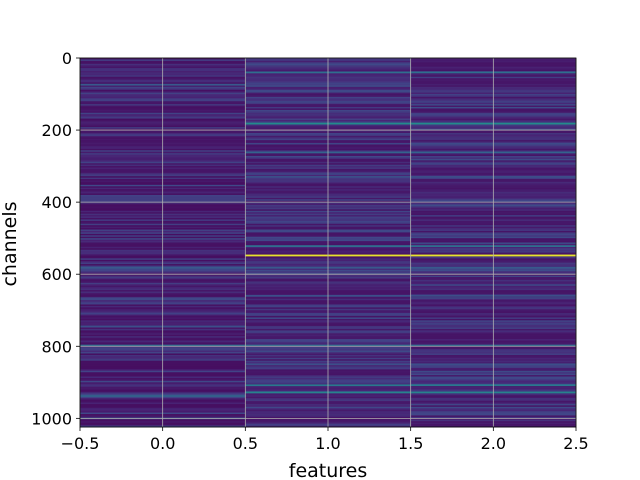  What do you see at coordinates (10, 243) in the screenshot?
I see `y-axis-label: channels` at bounding box center [10, 243].